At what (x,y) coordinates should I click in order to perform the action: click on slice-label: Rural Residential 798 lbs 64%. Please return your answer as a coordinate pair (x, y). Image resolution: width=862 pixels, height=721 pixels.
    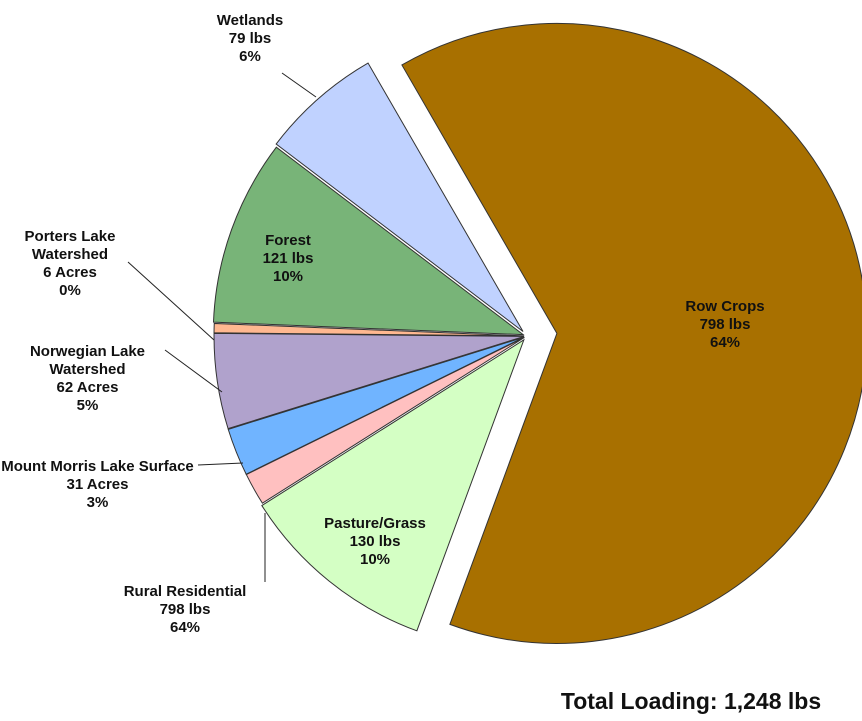
    Looking at the image, I should click on (185, 610).